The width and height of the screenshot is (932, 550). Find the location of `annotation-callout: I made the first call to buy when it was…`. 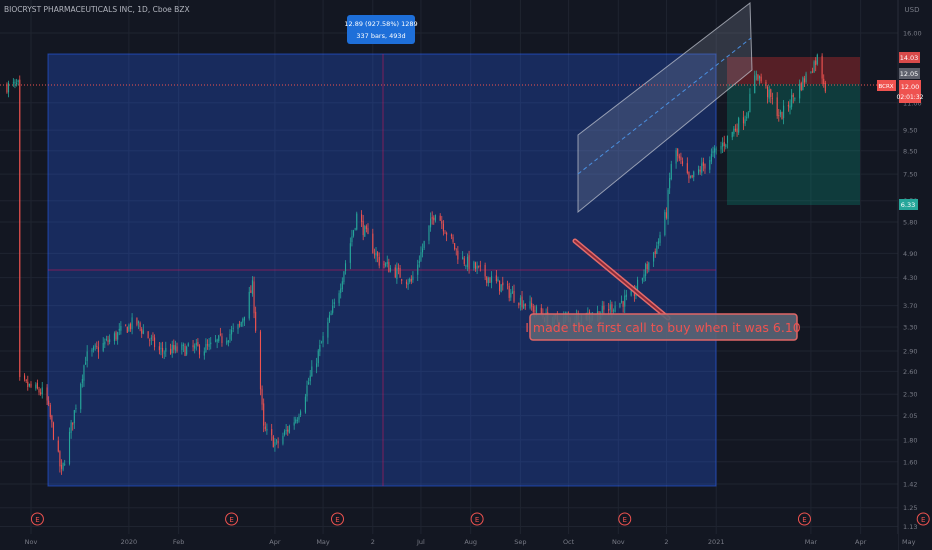

annotation-callout: I made the first call to buy when it was… is located at coordinates (663, 327).